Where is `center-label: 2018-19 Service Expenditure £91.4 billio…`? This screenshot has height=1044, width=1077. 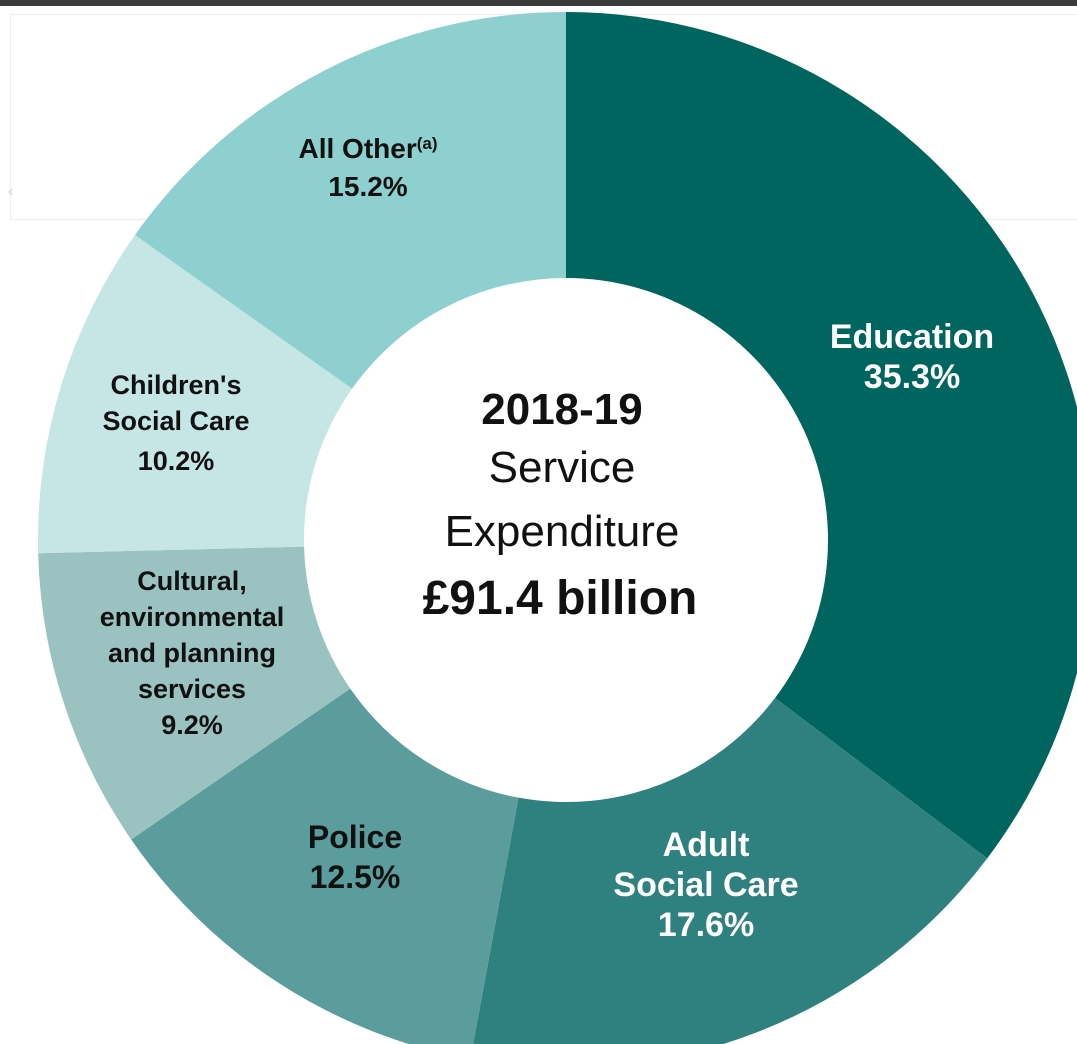 center-label: 2018-19 Service Expenditure £91.4 billio… is located at coordinates (560, 505).